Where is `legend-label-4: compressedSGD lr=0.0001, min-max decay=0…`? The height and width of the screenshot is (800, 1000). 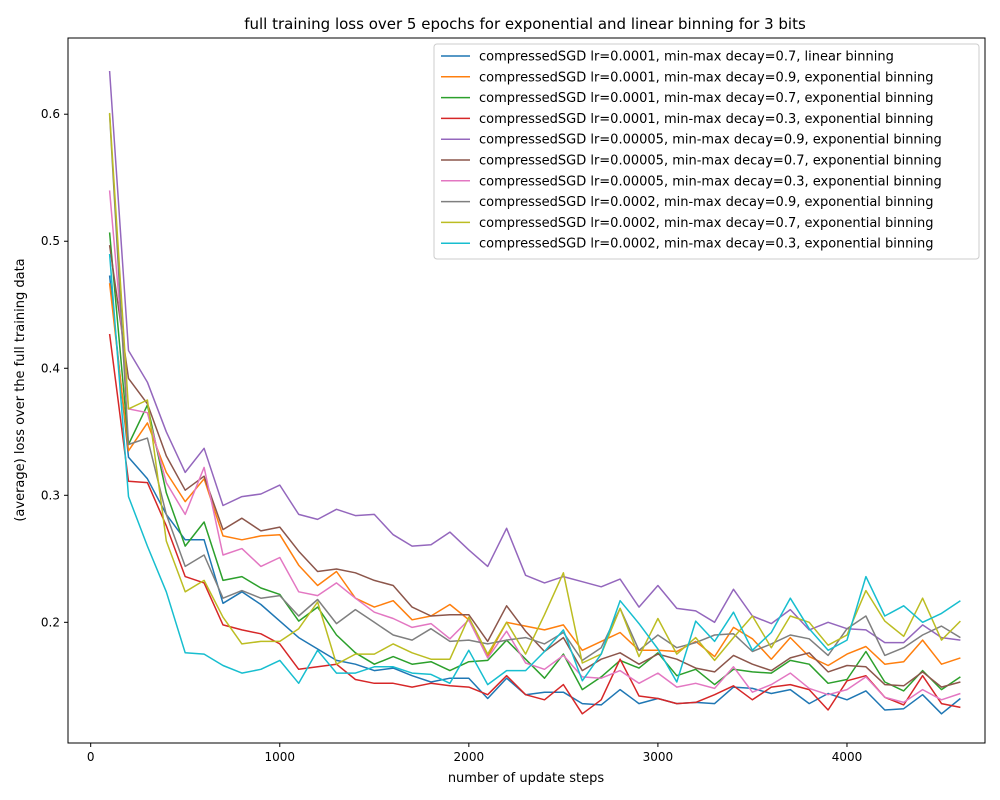
legend-label-4: compressedSGD lr=0.0001, min-max decay=0… is located at coordinates (706, 119).